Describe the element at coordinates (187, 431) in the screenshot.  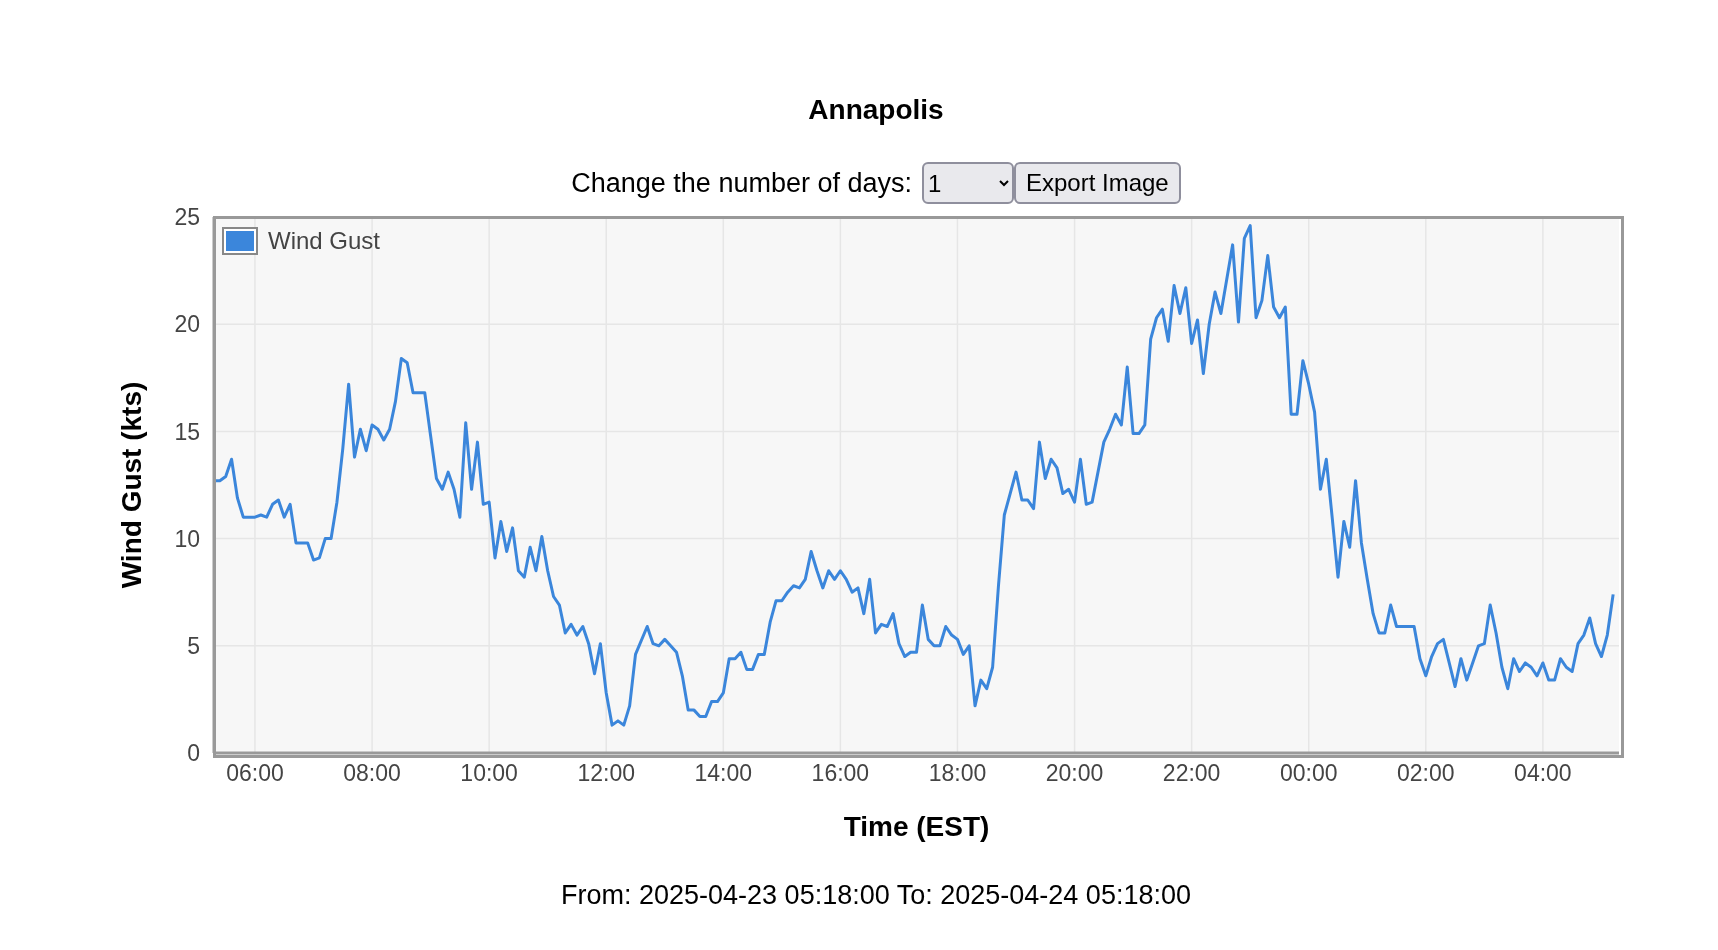
I see `y-tick-label: 15` at that location.